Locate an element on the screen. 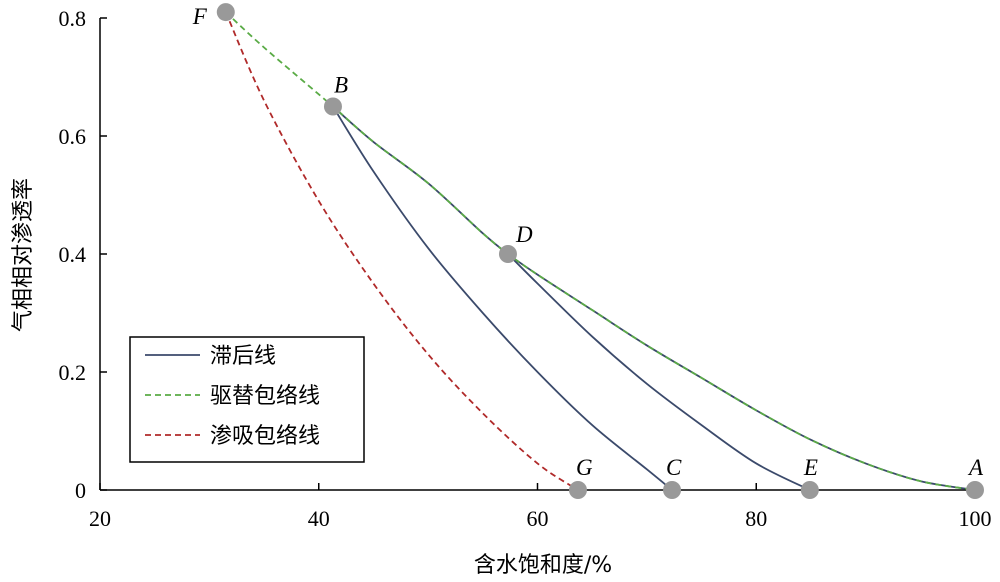 This screenshot has height=582, width=1000. x-axis-title: 含水饱和度/% is located at coordinates (543, 565).